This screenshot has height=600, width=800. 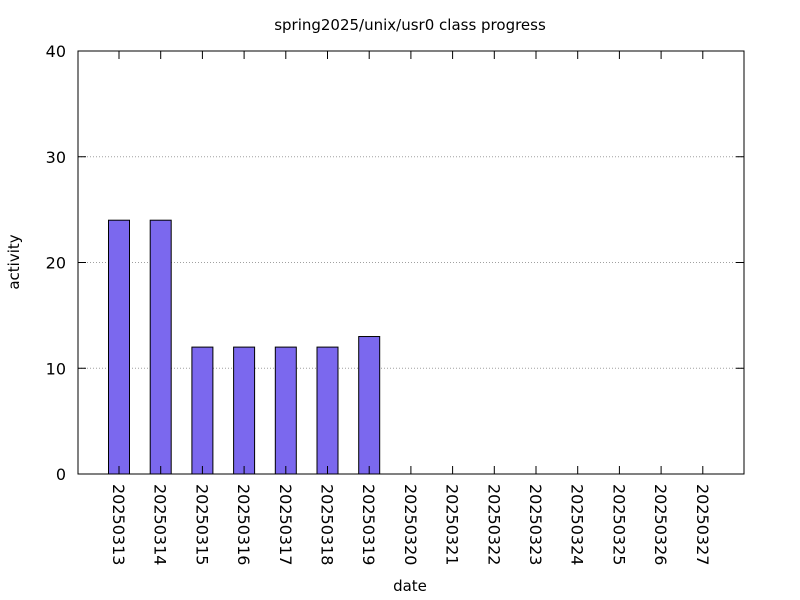 What do you see at coordinates (118, 524) in the screenshot?
I see `x-tick-label: 20250313` at bounding box center [118, 524].